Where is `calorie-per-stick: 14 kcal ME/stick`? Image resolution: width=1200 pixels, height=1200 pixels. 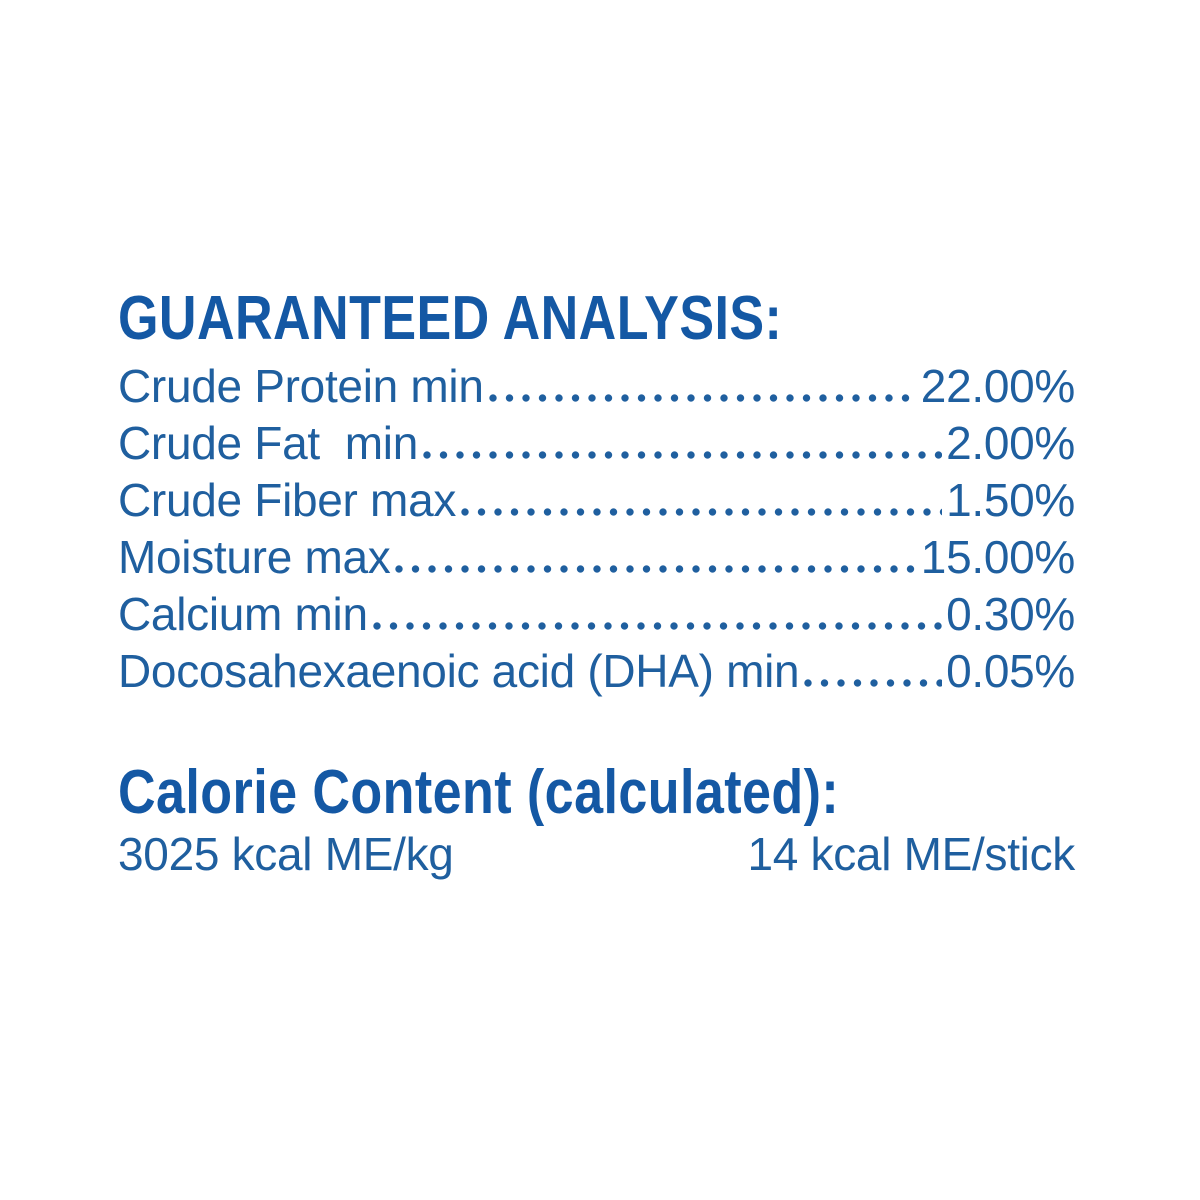
calorie-per-stick: 14 kcal ME/stick is located at coordinates (911, 854).